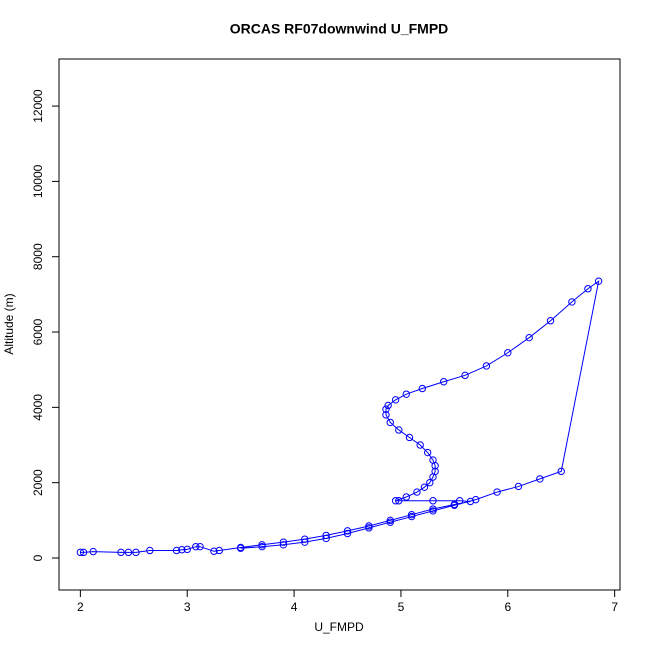 The height and width of the screenshot is (655, 650). What do you see at coordinates (80, 607) in the screenshot?
I see `x-tick-label: 2` at bounding box center [80, 607].